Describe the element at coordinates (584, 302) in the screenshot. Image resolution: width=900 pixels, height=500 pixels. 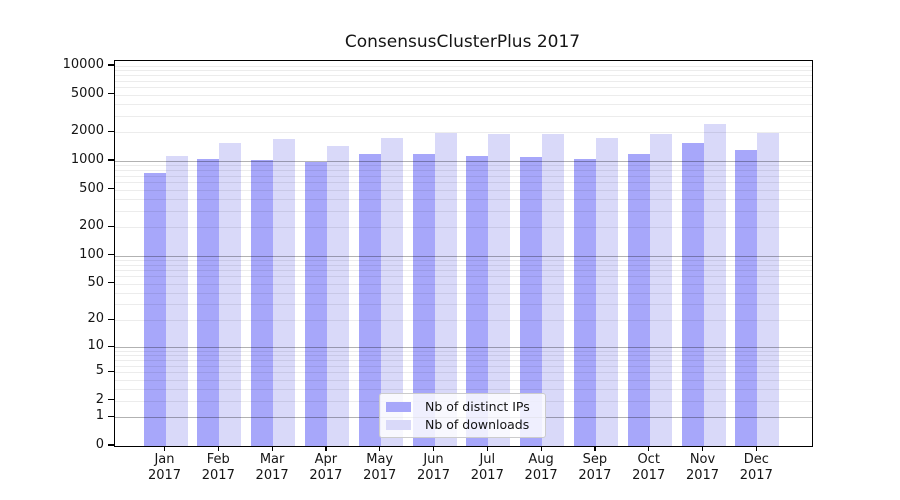
I see `bar-distinct-ips-sep` at that location.